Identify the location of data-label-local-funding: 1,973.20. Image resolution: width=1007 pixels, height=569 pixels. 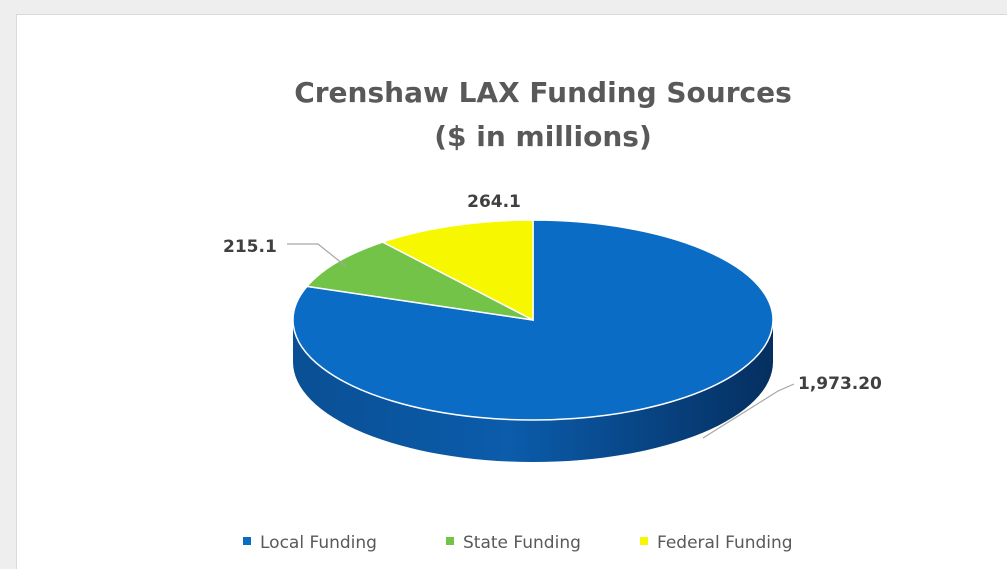
(840, 384).